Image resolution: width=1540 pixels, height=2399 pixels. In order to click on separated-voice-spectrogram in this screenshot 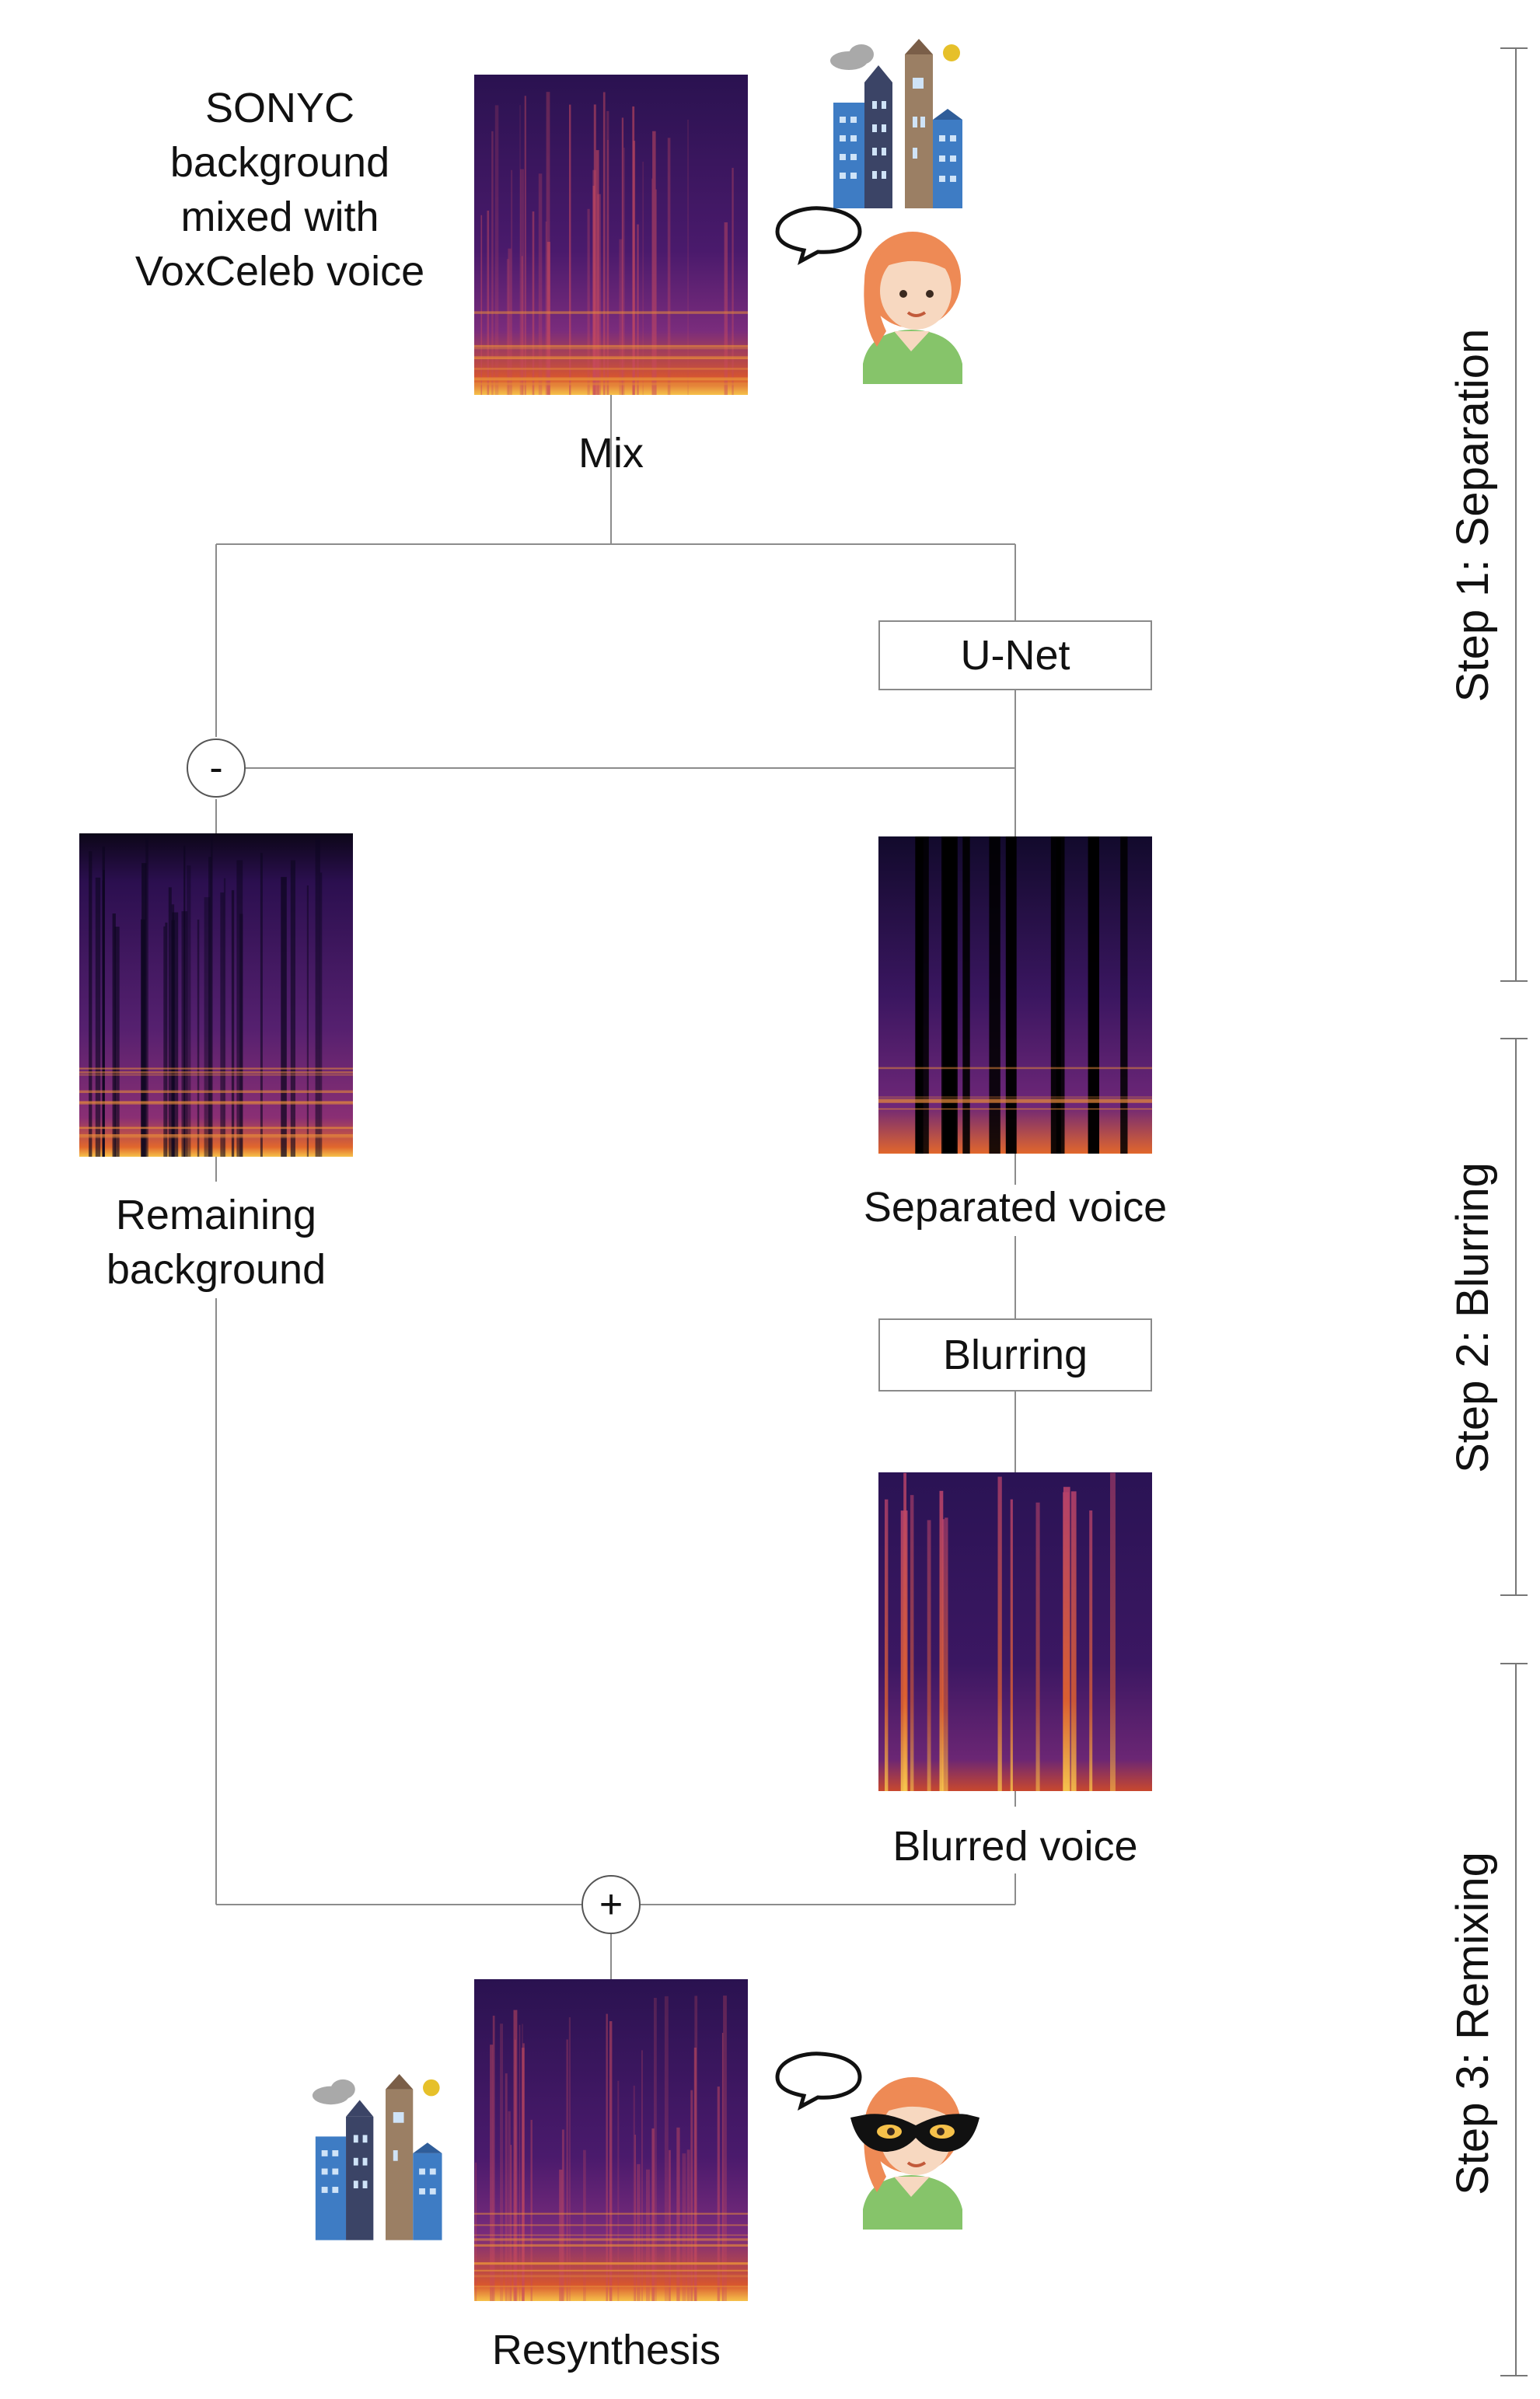, I will do `click(1015, 995)`.